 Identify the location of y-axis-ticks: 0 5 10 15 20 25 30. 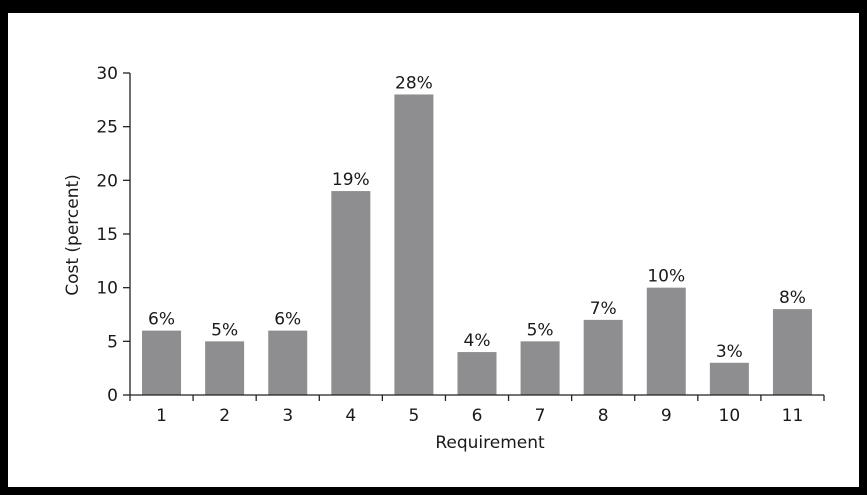
(113, 235).